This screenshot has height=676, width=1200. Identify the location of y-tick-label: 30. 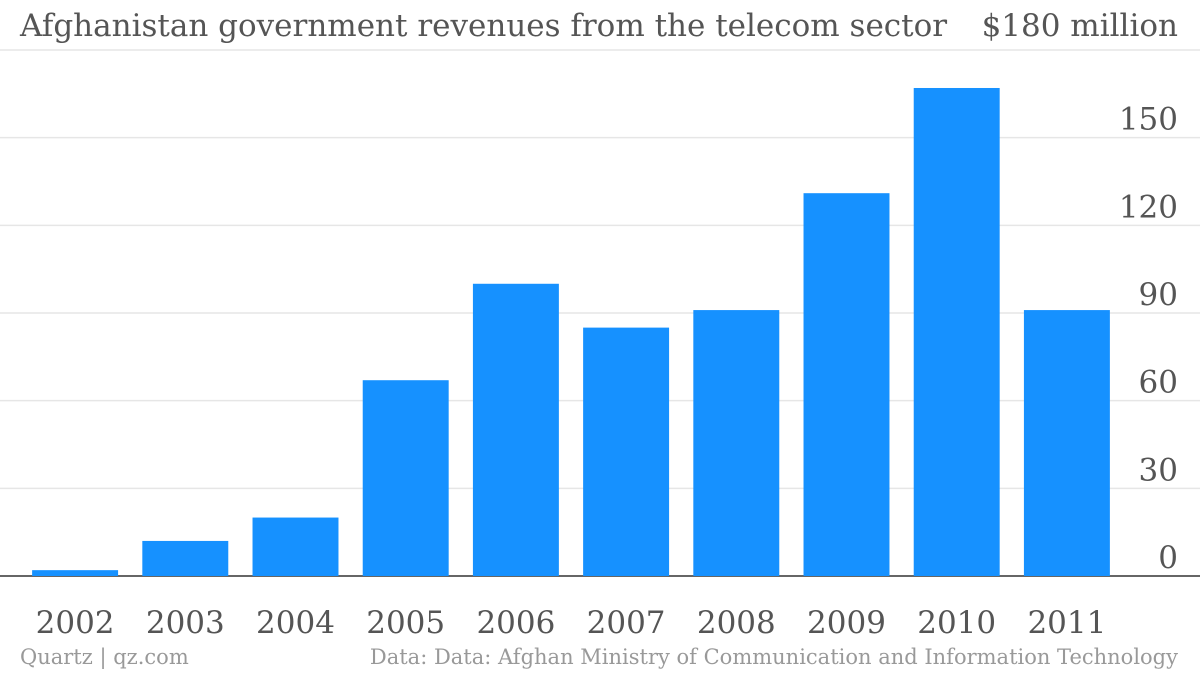
(1158, 470).